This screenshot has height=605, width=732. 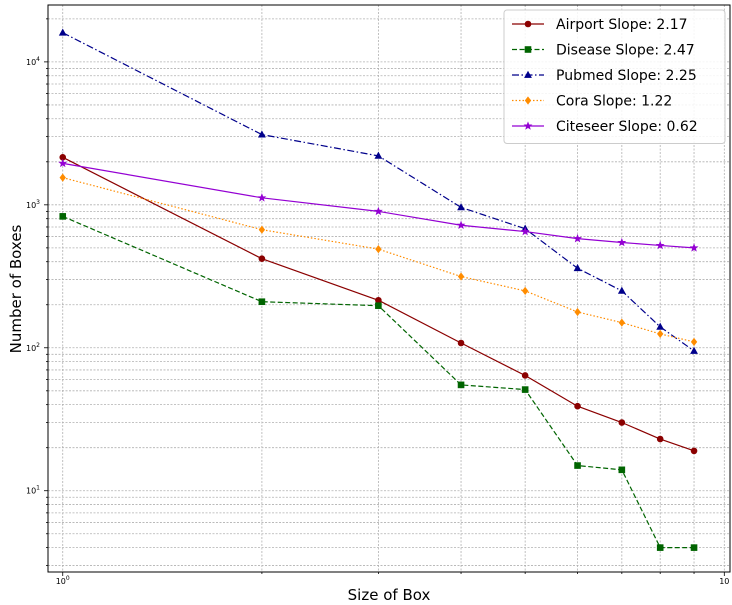 What do you see at coordinates (724, 581) in the screenshot?
I see `x-tick-label: 10` at bounding box center [724, 581].